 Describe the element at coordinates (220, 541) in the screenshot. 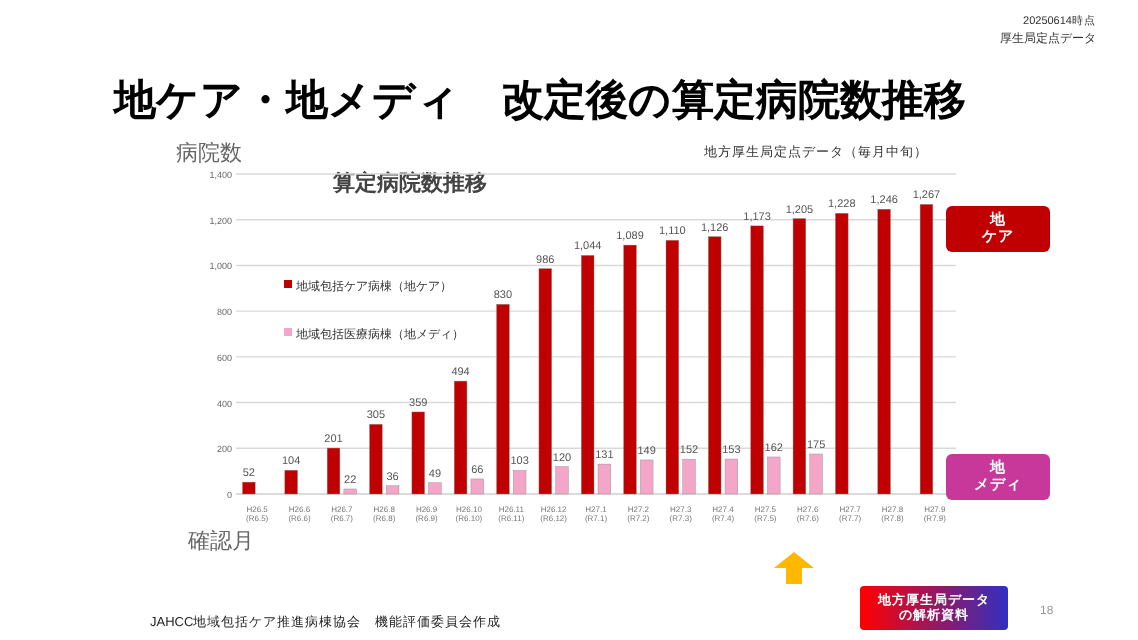

I see `x-axis-title: 確認月` at that location.